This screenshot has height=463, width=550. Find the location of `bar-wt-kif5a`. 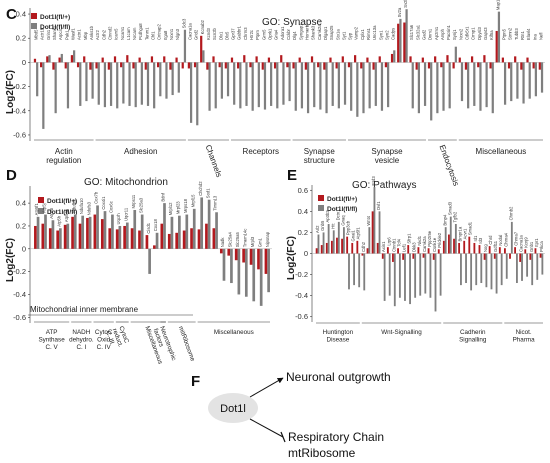

bar-wt-kif5a is located at coordinates (490, 65).